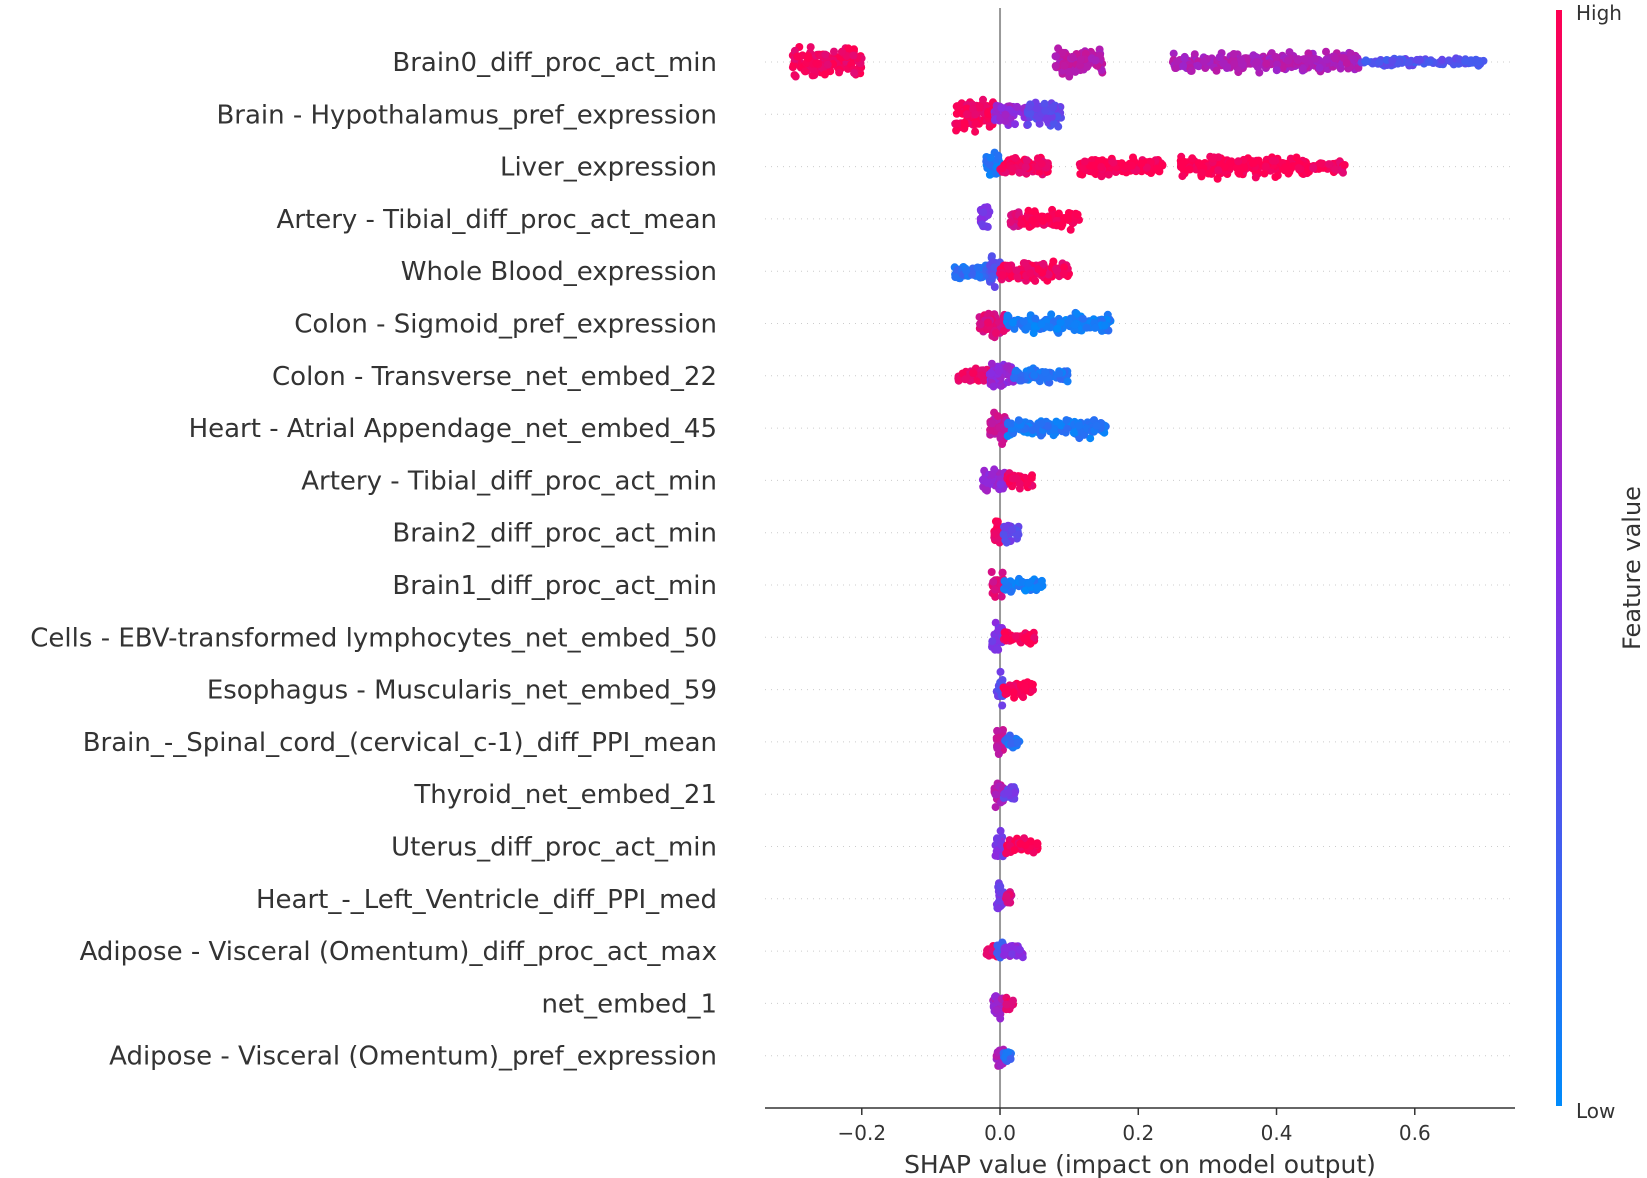 The image size is (1647, 1178). Describe the element at coordinates (1000, 1133) in the screenshot. I see `x-tick-label: 0.0` at that location.